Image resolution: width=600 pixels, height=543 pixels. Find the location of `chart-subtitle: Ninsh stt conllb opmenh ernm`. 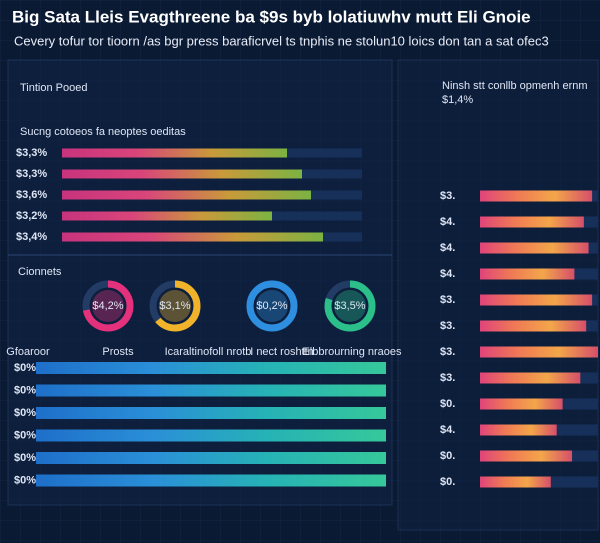

chart-subtitle: Ninsh stt conllb opmenh ernm is located at coordinates (515, 86).